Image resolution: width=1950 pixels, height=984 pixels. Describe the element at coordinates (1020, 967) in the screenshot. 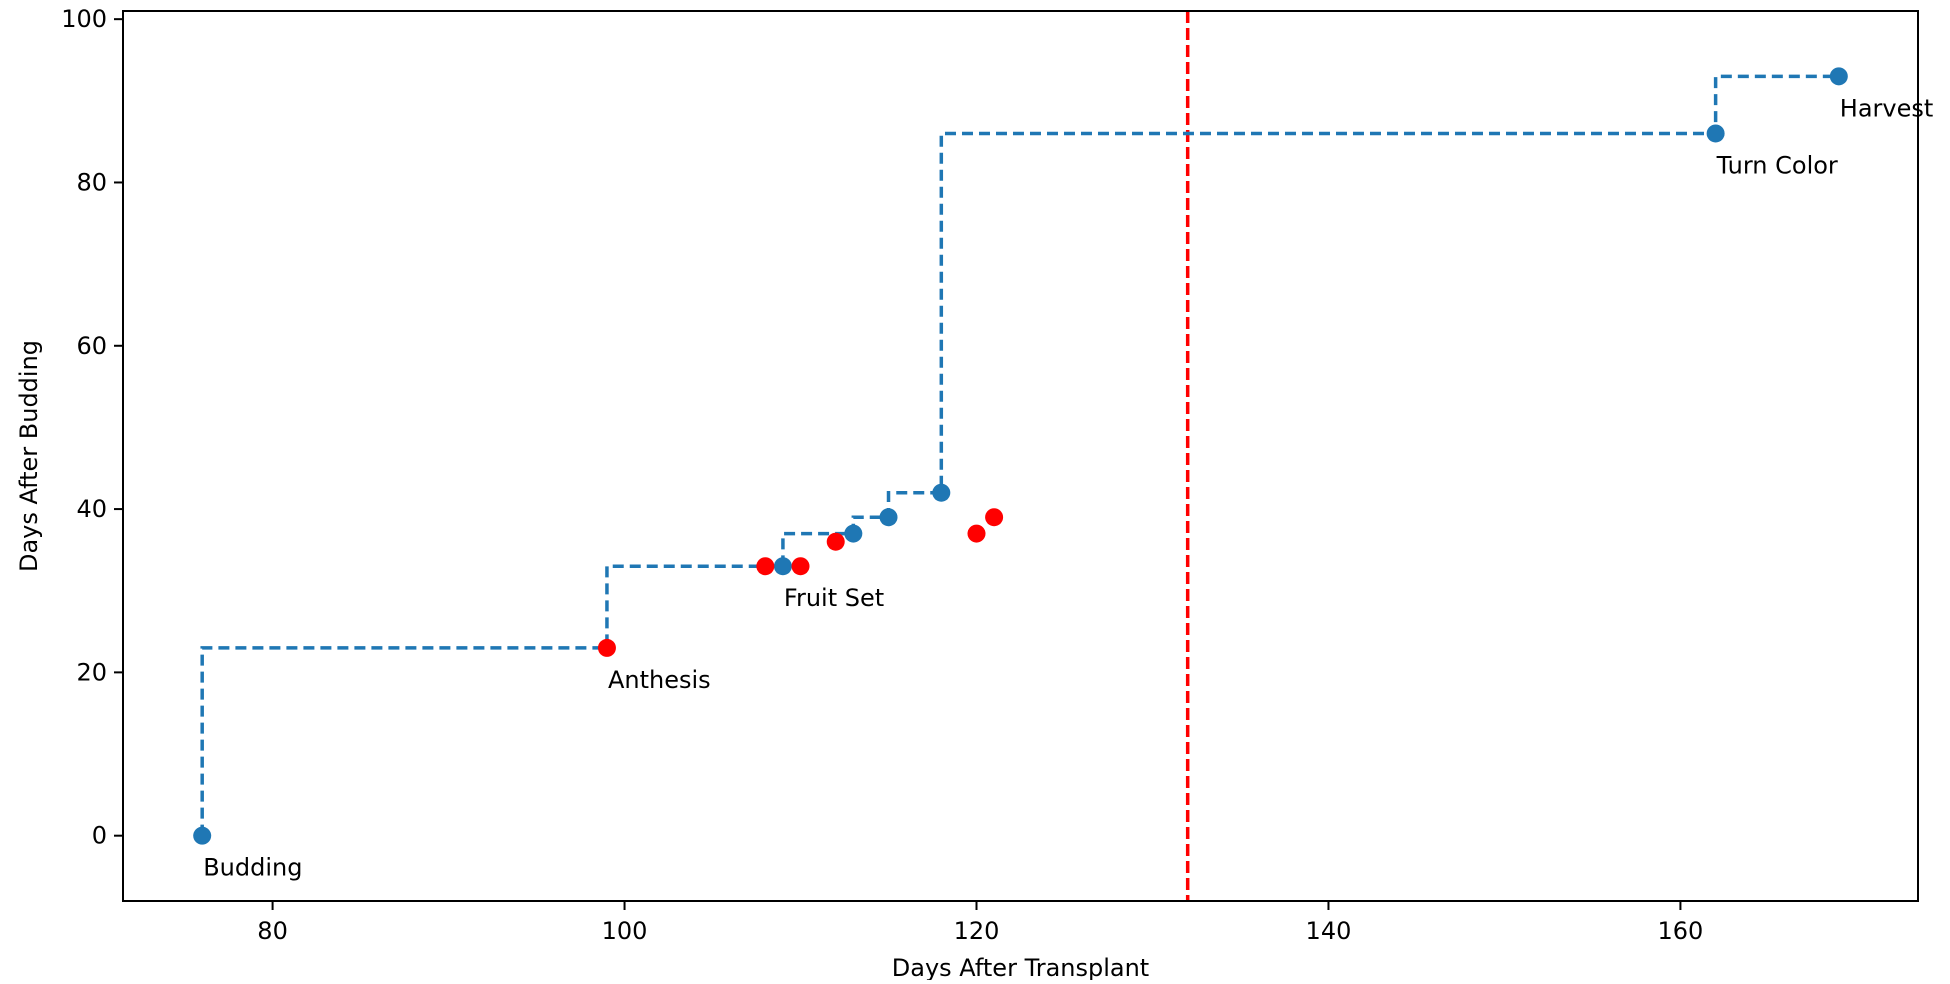

I see `x-axis-title: Days After Transplant` at that location.